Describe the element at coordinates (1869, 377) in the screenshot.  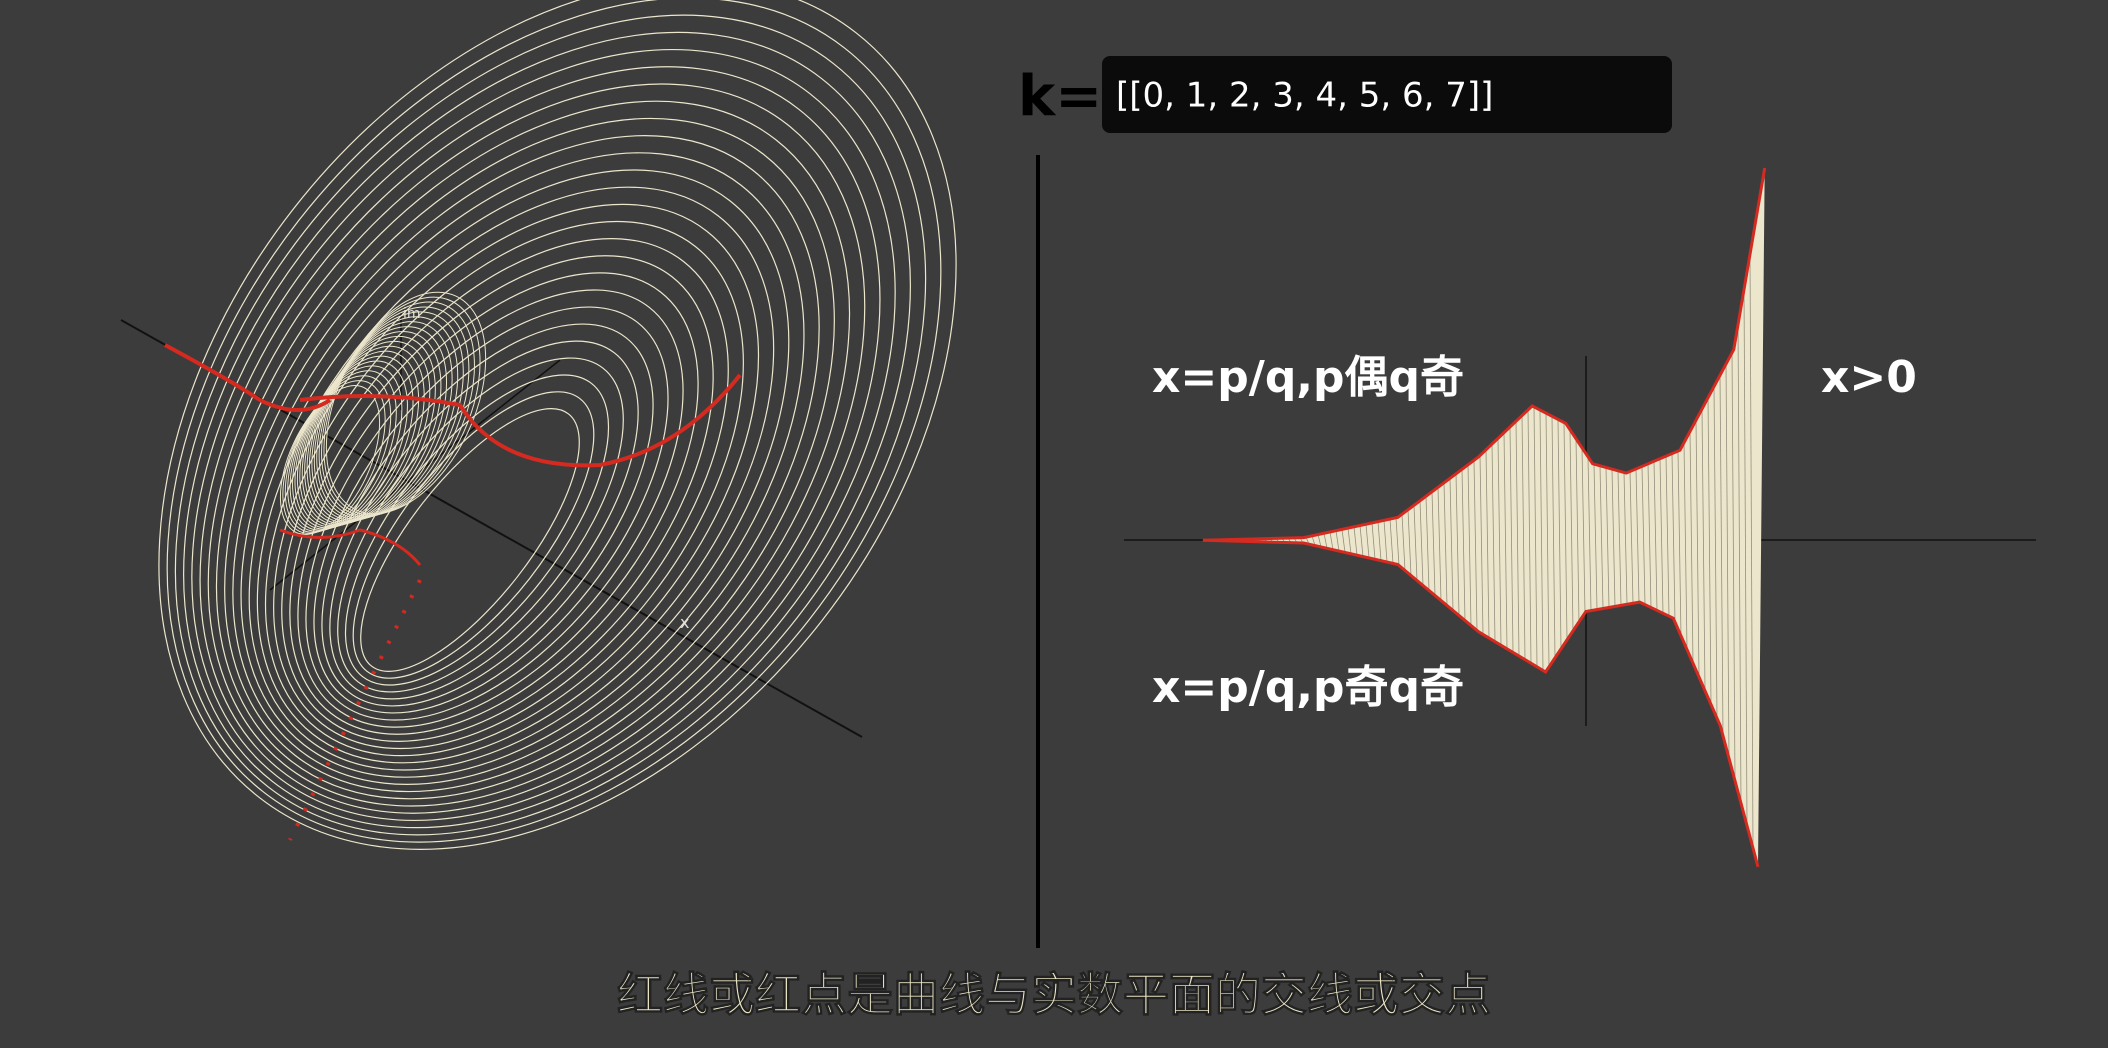
I see `right-label: x>0` at that location.